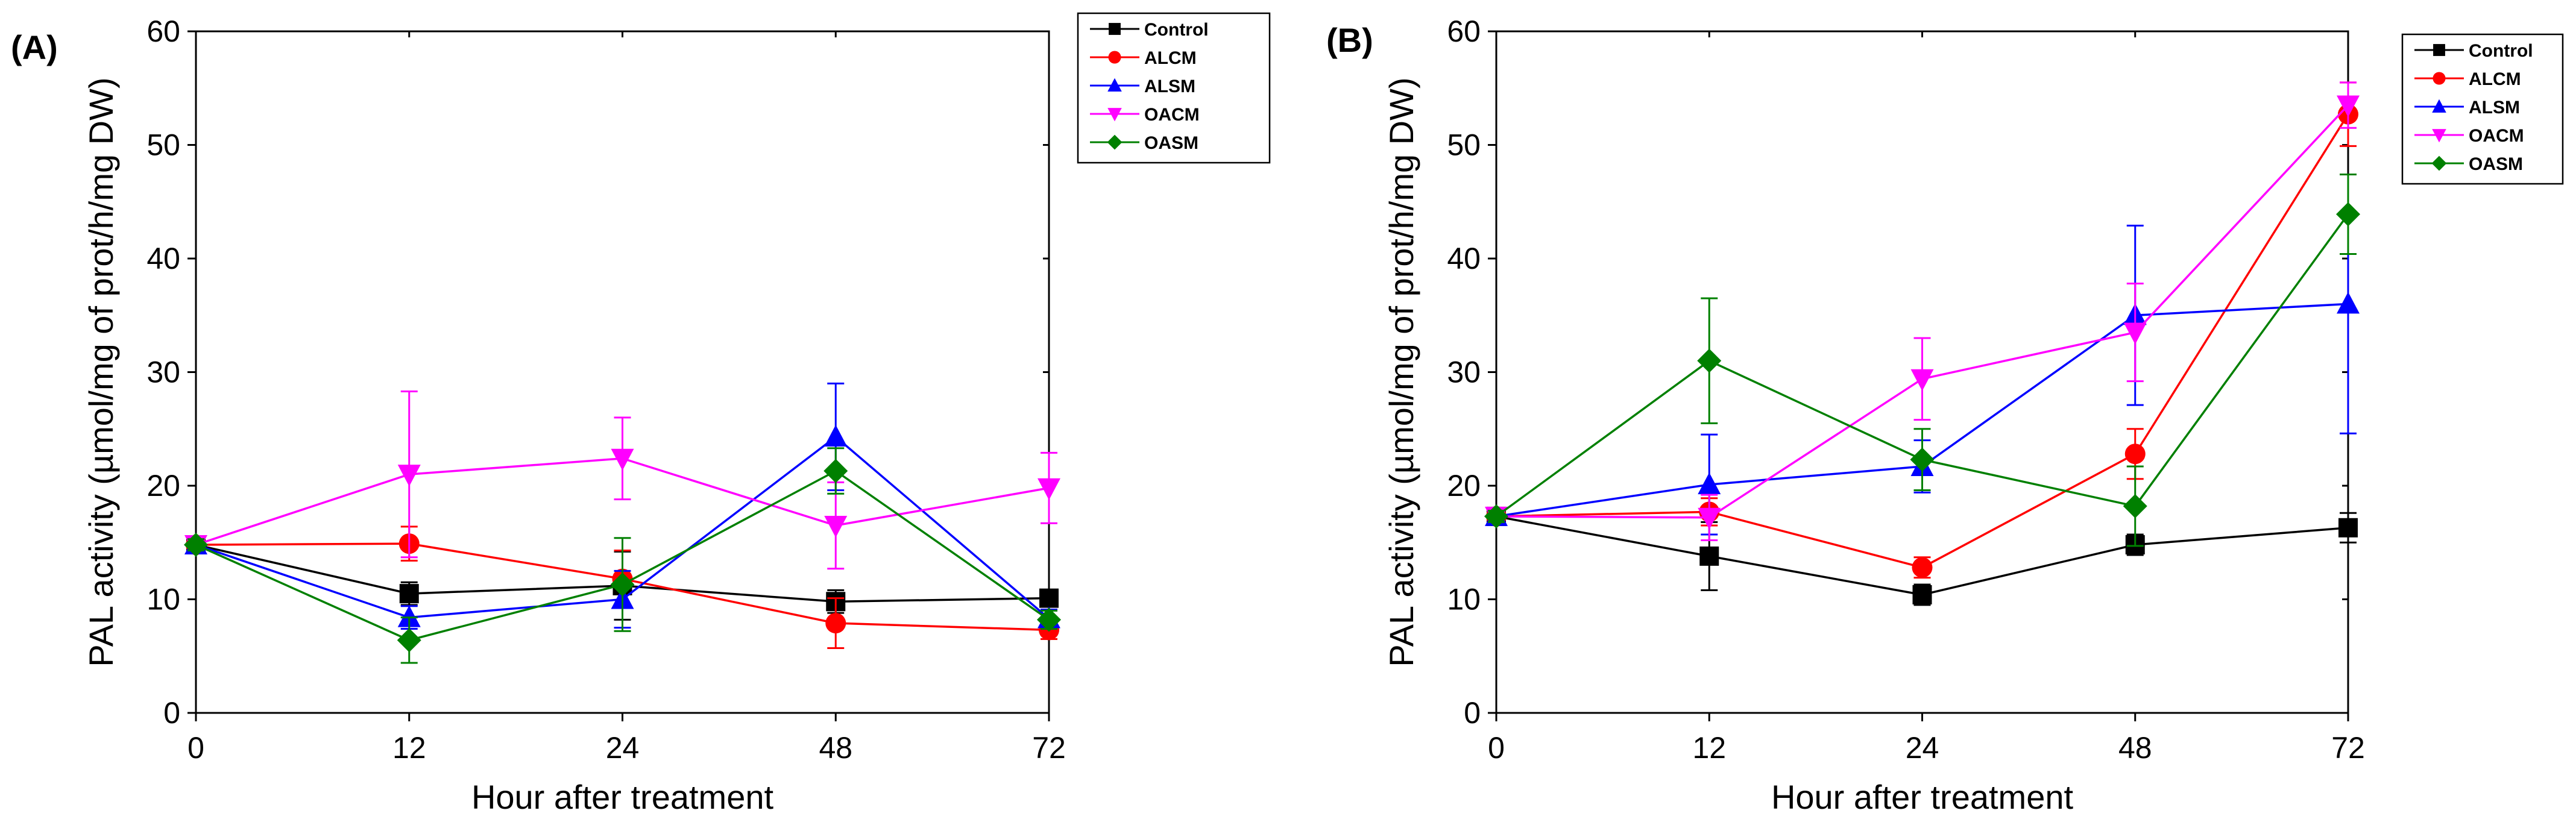  Describe the element at coordinates (2496, 136) in the screenshot. I see `panel-b-legend-label-oacm: OACM` at that location.